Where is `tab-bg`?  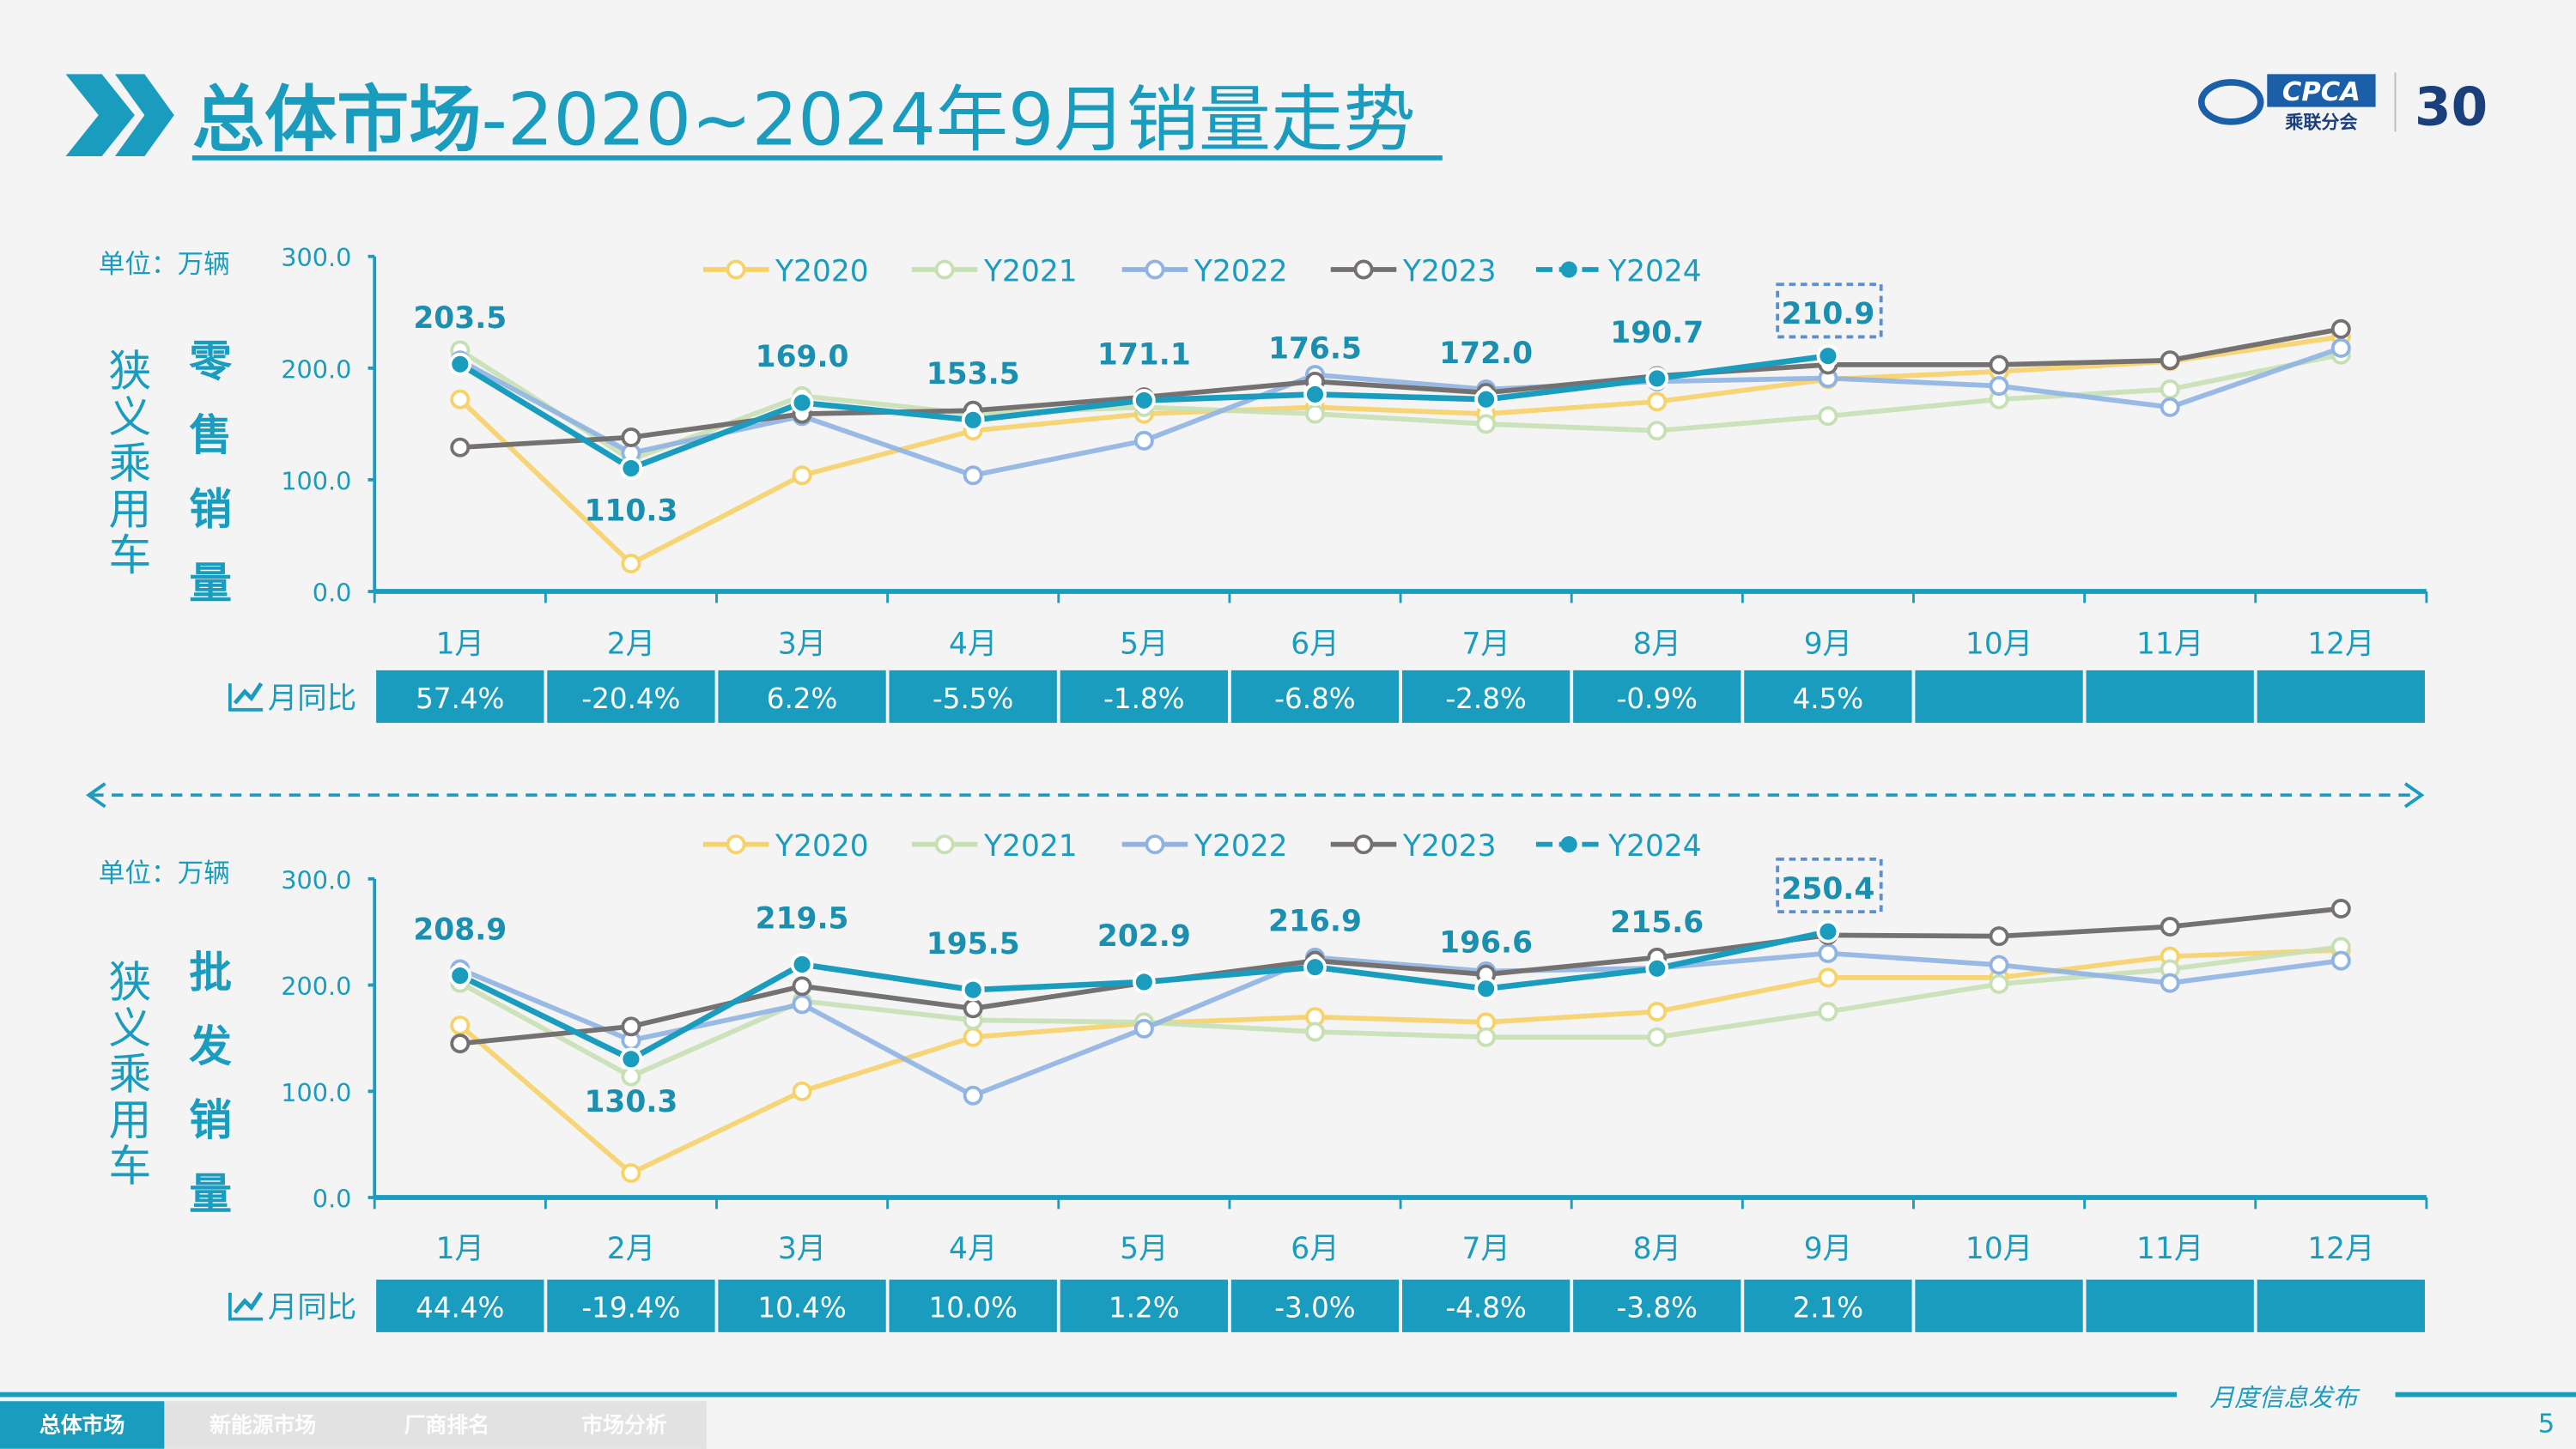
tab-bg is located at coordinates (82, 1425).